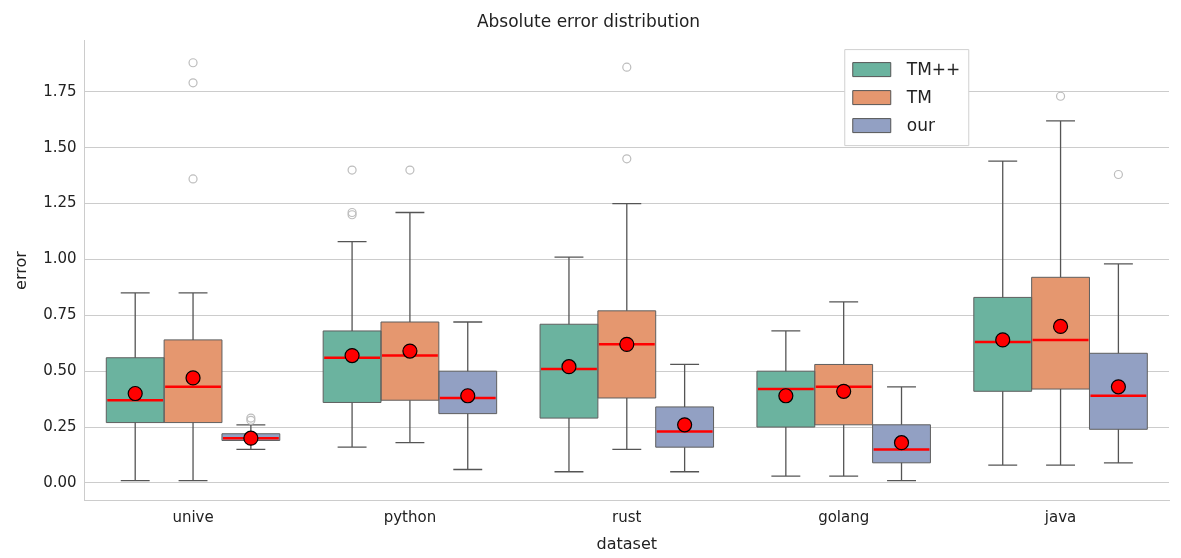  What do you see at coordinates (60, 370) in the screenshot?
I see `y-tick-label: 0.50` at bounding box center [60, 370].